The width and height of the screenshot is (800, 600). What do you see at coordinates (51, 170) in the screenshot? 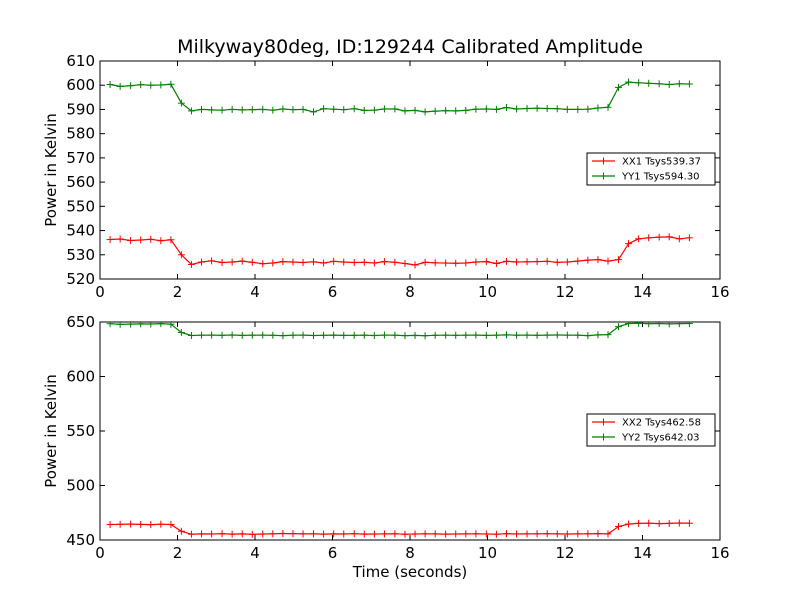
I see `y-axis-label: Power in Kelvin` at bounding box center [51, 170].